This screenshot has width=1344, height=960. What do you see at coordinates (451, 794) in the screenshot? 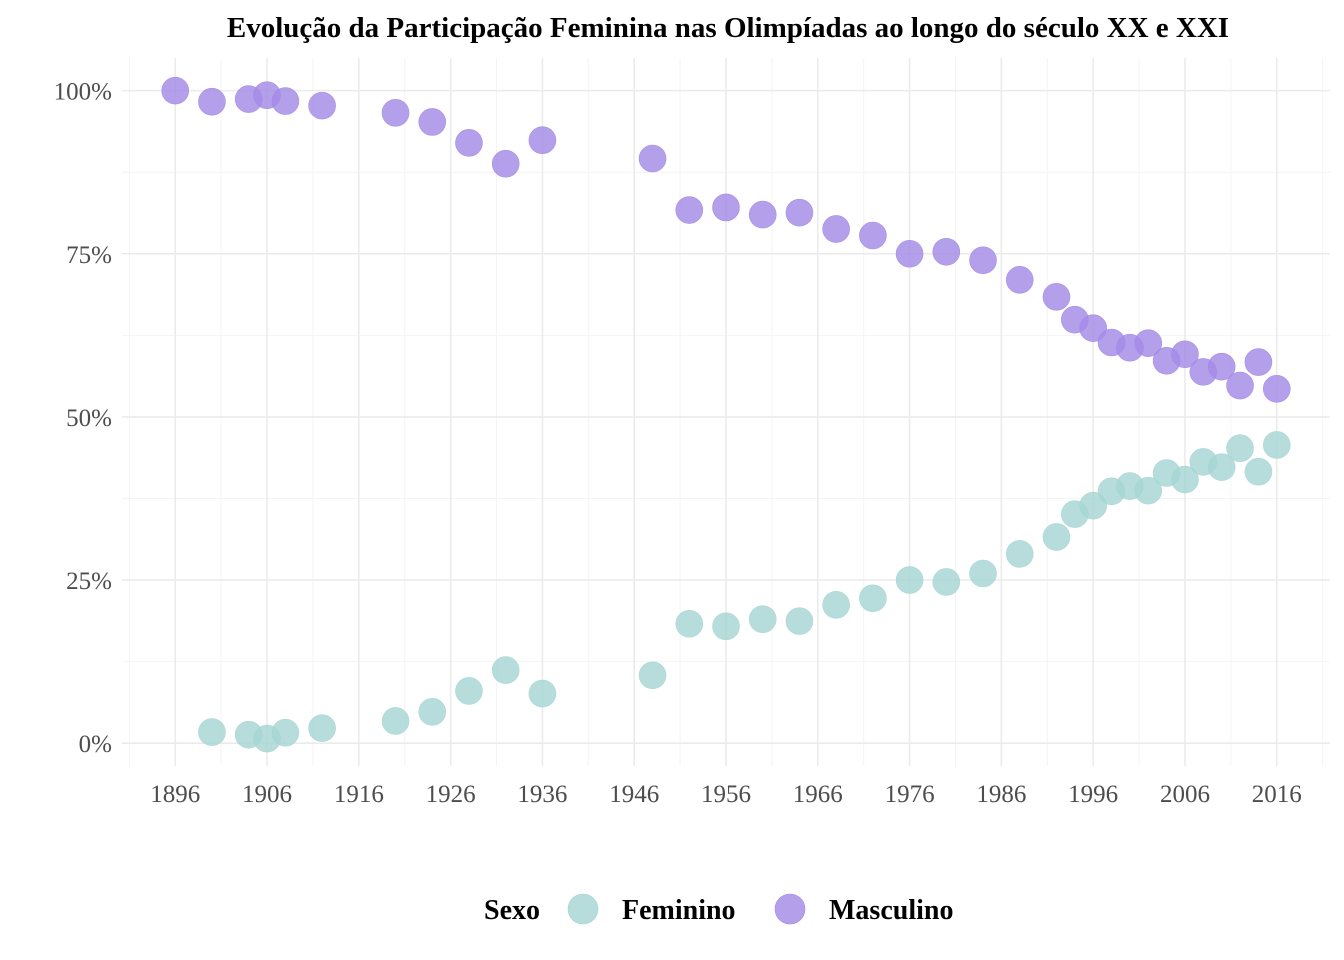
I see `x-tick-label: 1926` at bounding box center [451, 794].